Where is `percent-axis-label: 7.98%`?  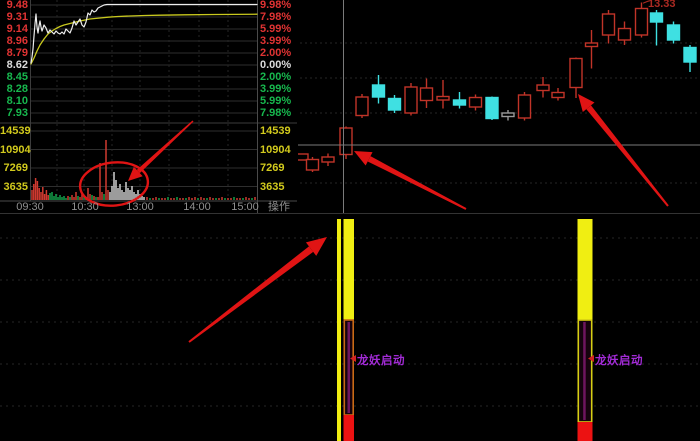 percent-axis-label: 7.98% is located at coordinates (276, 17).